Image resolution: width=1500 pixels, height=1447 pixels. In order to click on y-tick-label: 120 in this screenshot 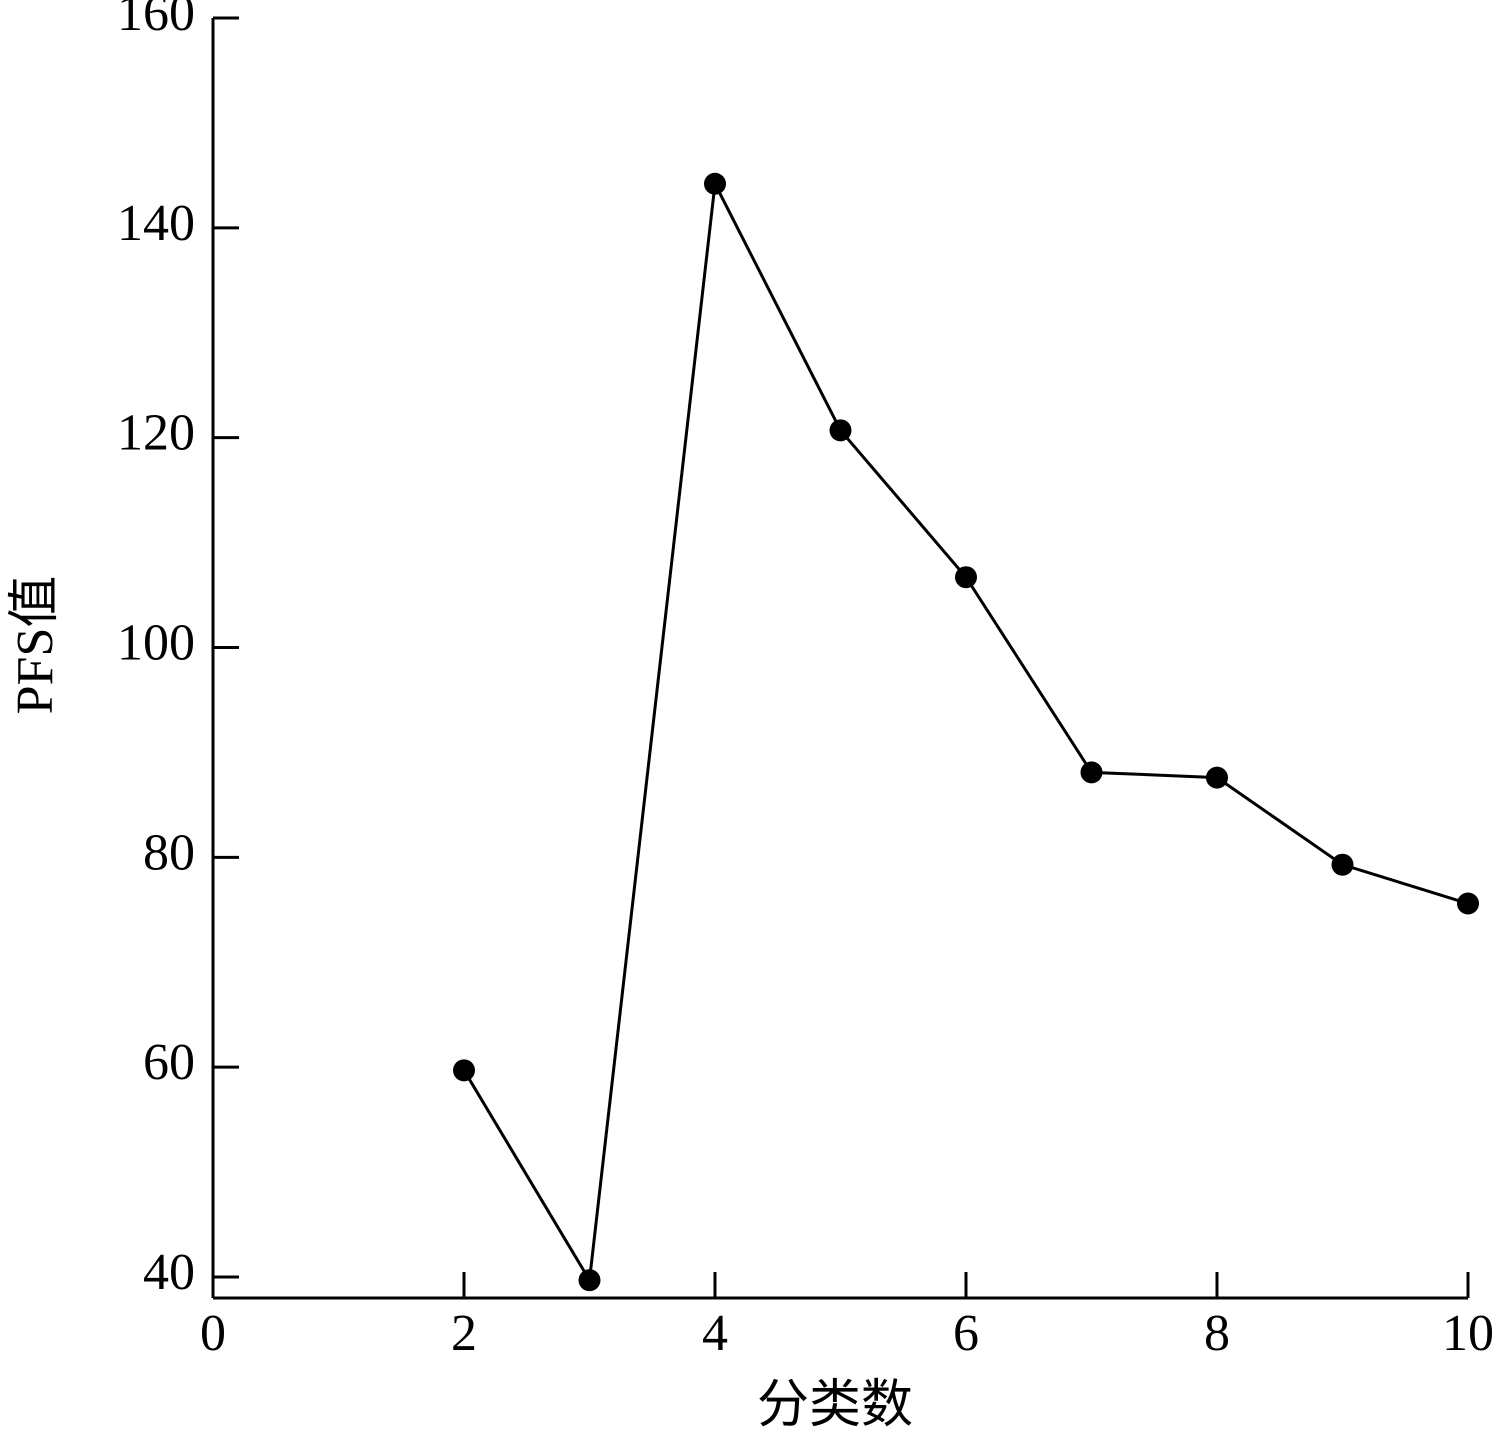, I will do `click(156, 433)`.